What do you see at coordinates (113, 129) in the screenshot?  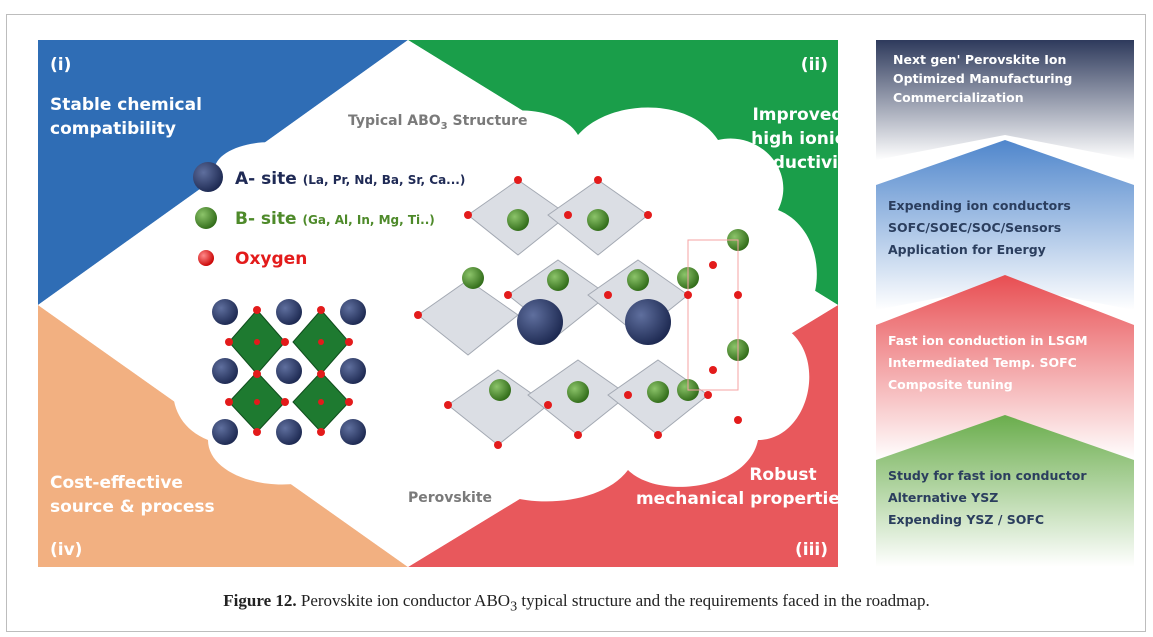 I see `quadrant-i-line2: compatibility` at bounding box center [113, 129].